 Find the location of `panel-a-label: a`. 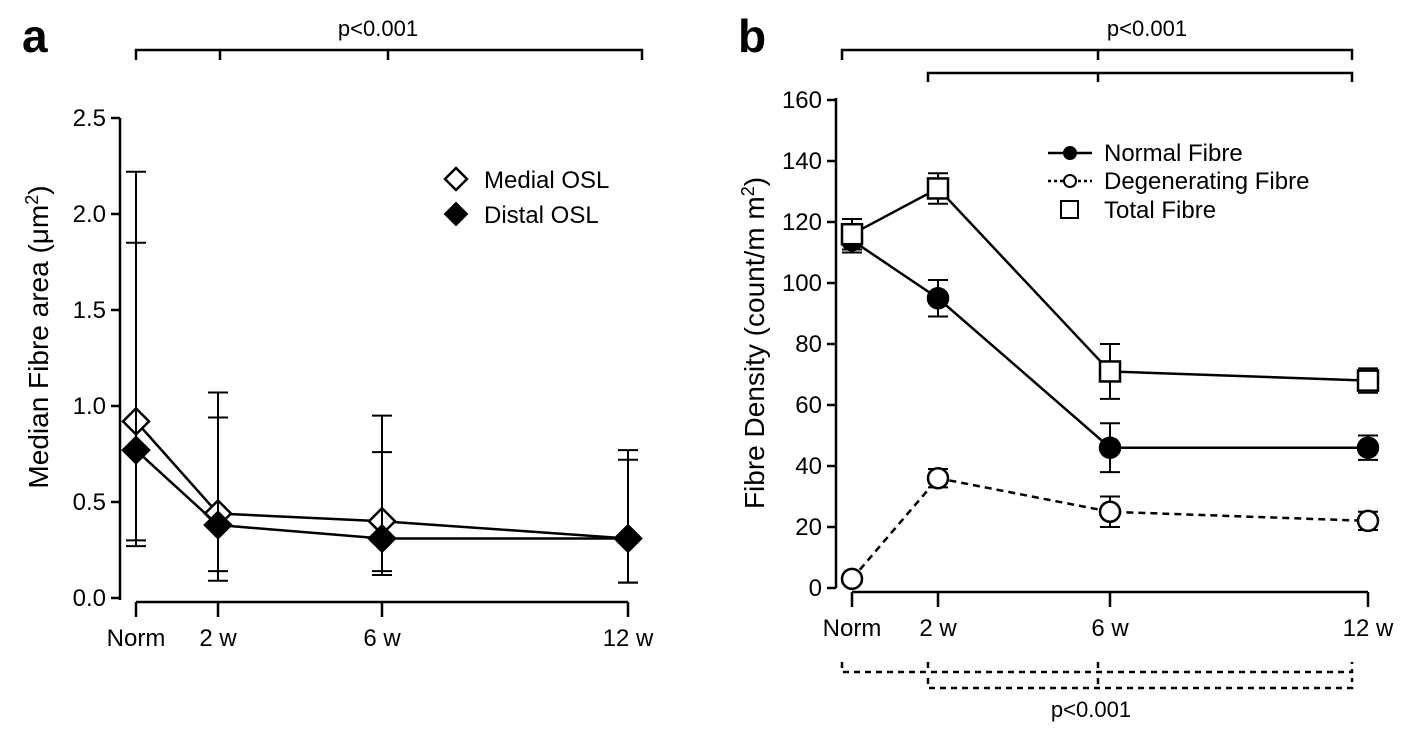

panel-a-label: a is located at coordinates (35, 36).